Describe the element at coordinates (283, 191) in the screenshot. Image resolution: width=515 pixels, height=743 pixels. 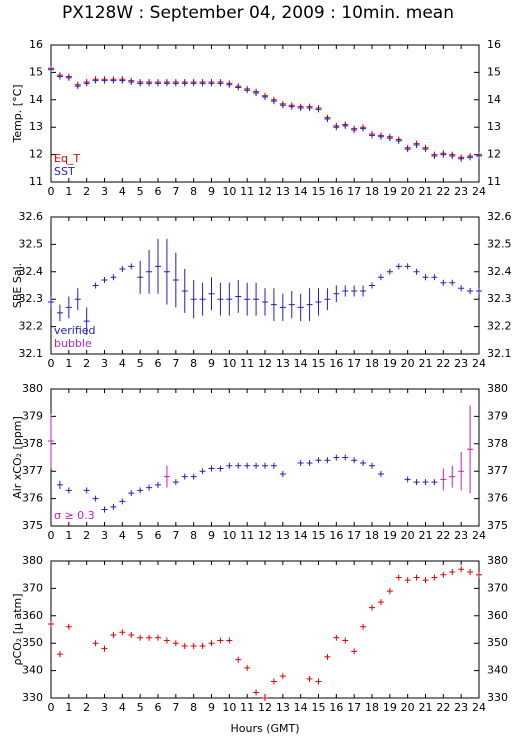
I see `x-tick-label: 13` at that location.